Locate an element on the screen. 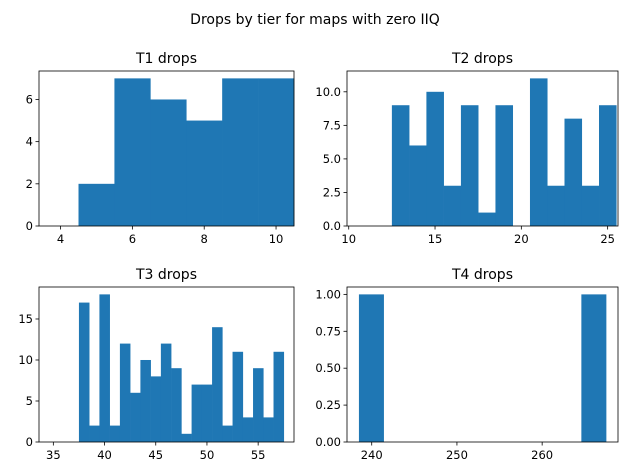 This screenshot has height=475, width=630. t1-ytick-label-0: 0 is located at coordinates (29, 226).